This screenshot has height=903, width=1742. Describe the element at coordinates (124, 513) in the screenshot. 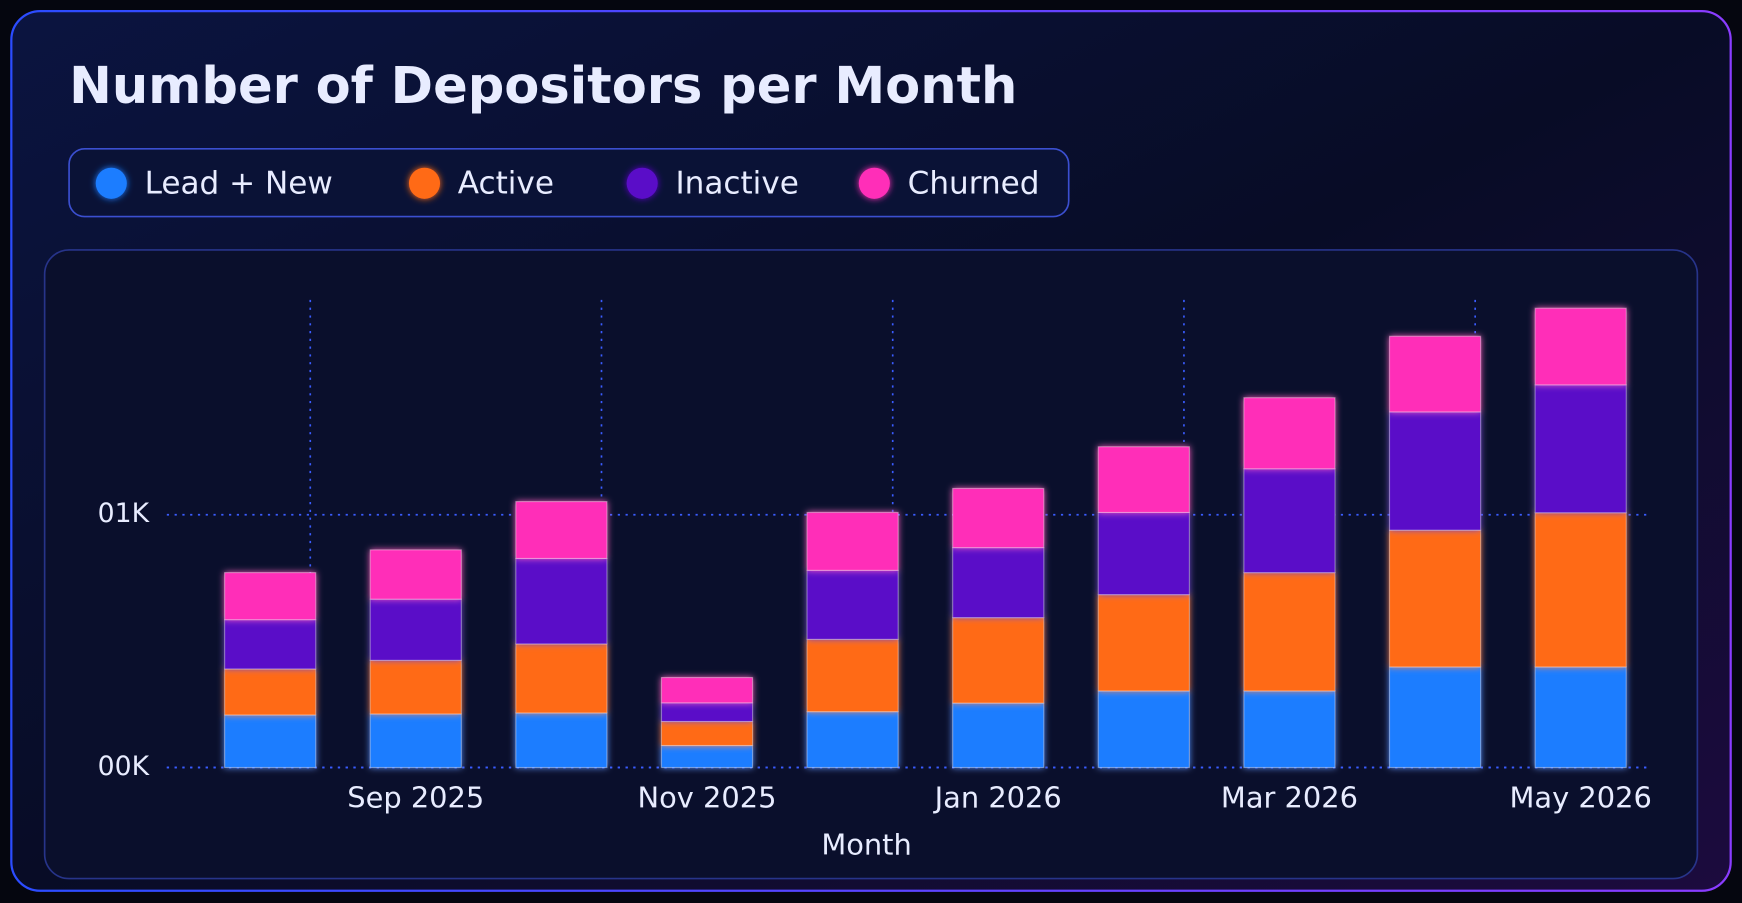

I see `y-tick-label: 01K` at that location.